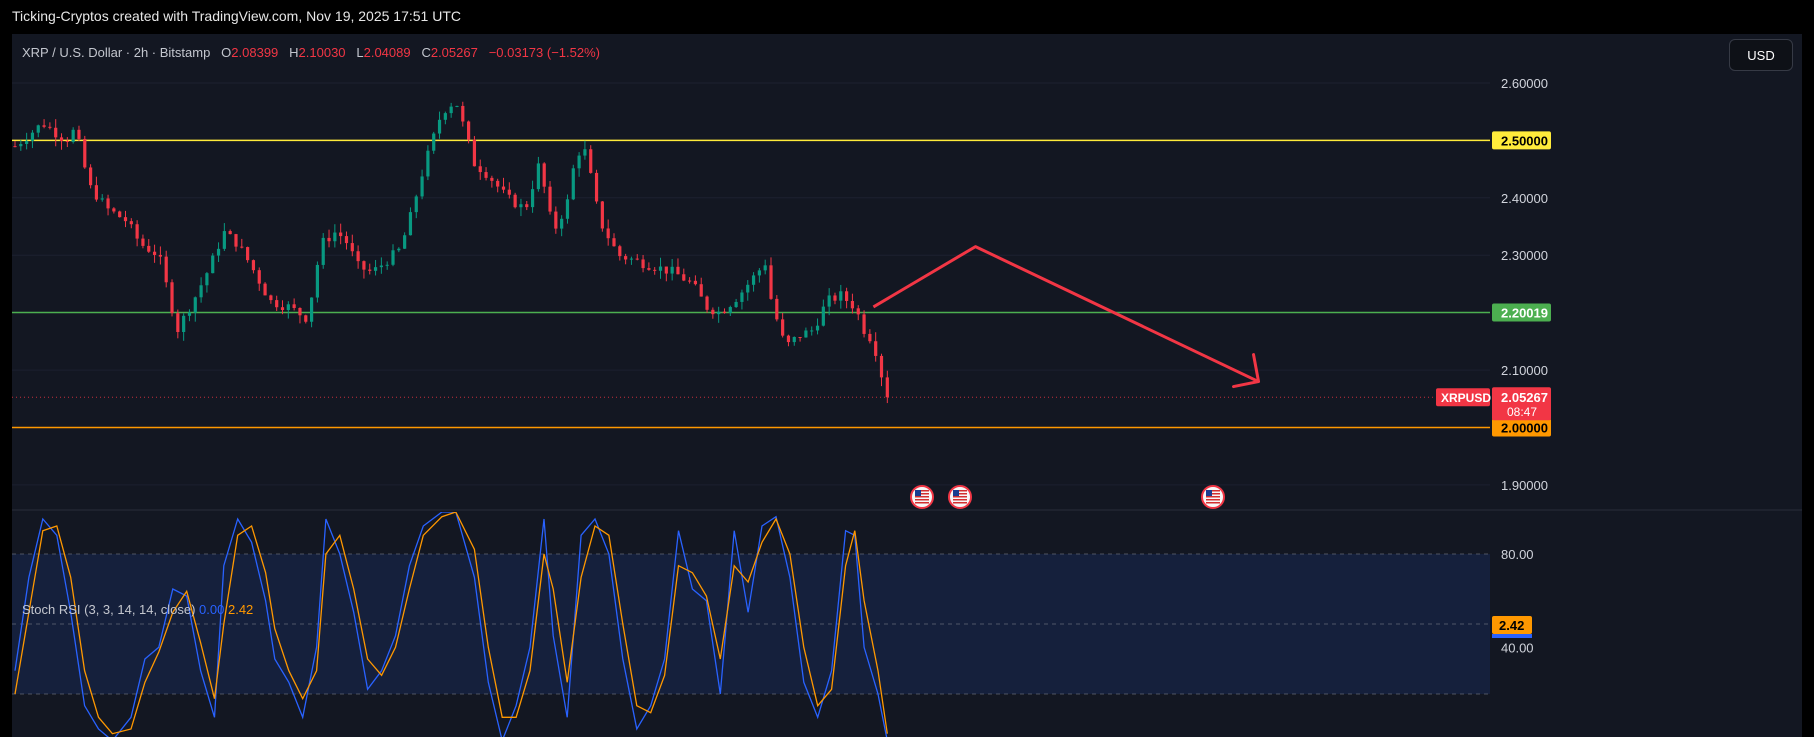  What do you see at coordinates (1512, 636) in the screenshot?
I see `stoch-k-badge` at bounding box center [1512, 636].